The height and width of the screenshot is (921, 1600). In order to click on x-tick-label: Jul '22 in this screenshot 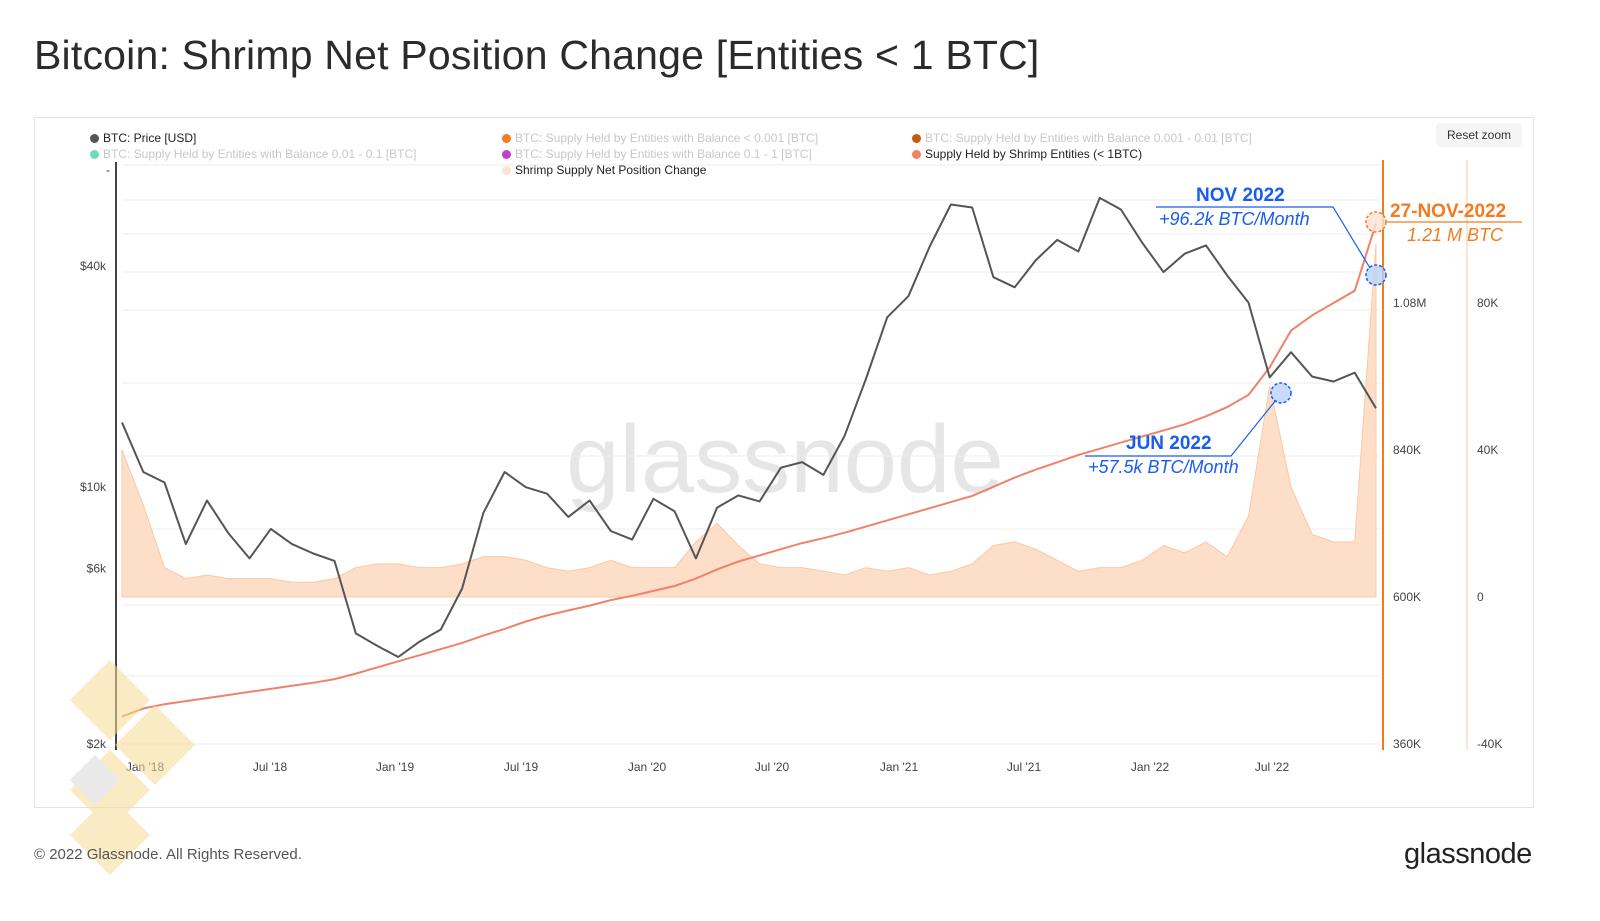, I will do `click(1272, 767)`.